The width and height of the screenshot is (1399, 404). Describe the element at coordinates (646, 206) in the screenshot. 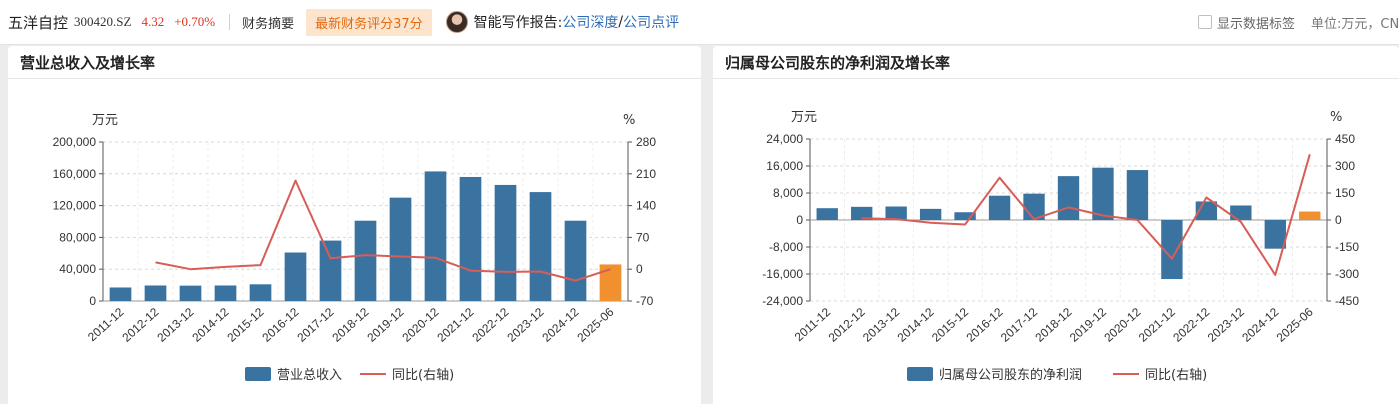

I see `right-tick-label: 140` at that location.